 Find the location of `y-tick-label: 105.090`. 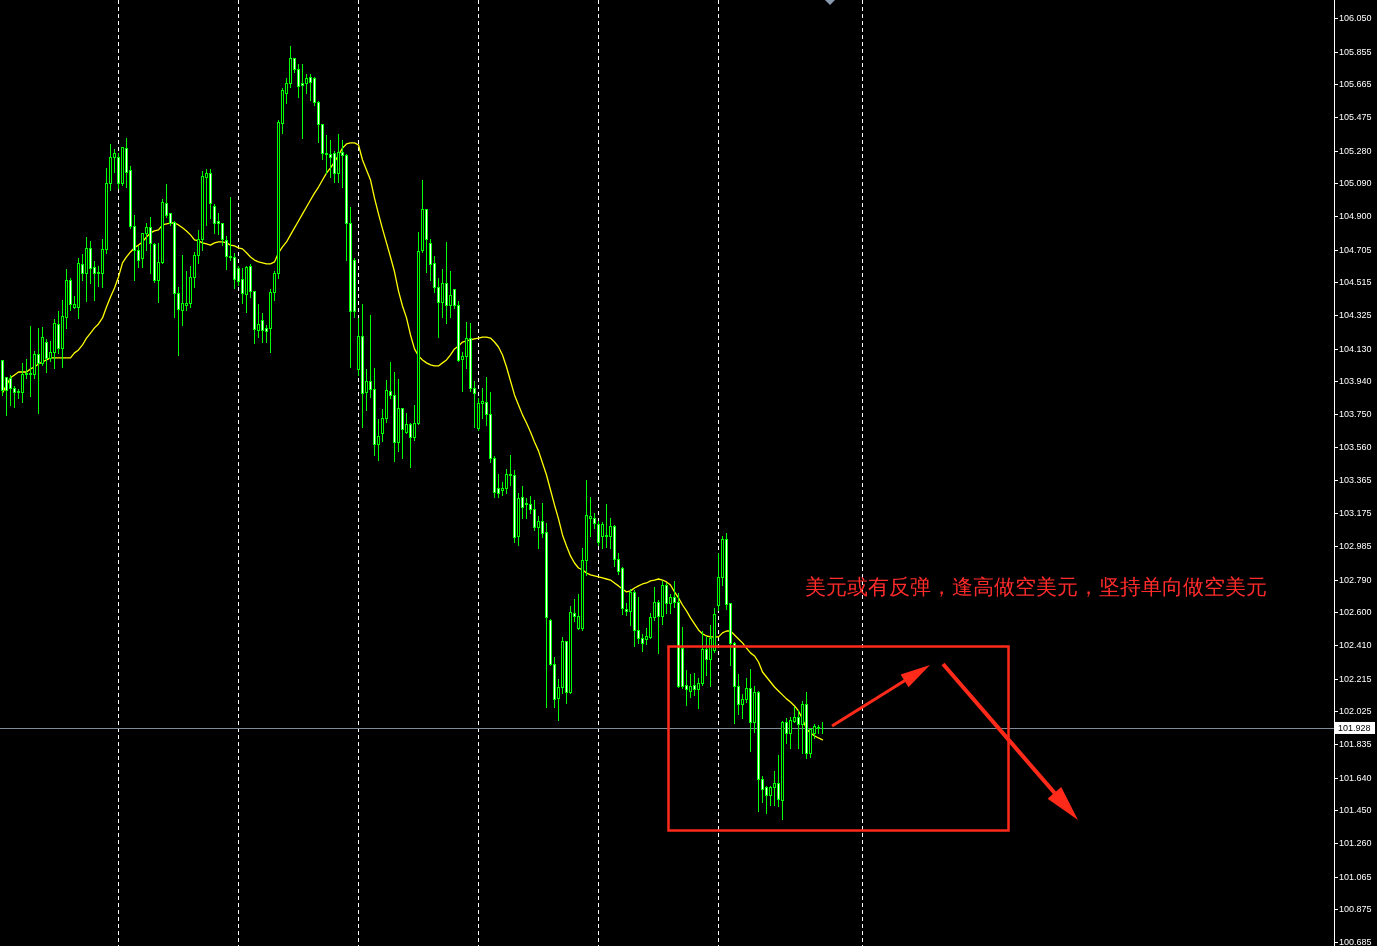

y-tick-label: 105.090 is located at coordinates (1355, 183).